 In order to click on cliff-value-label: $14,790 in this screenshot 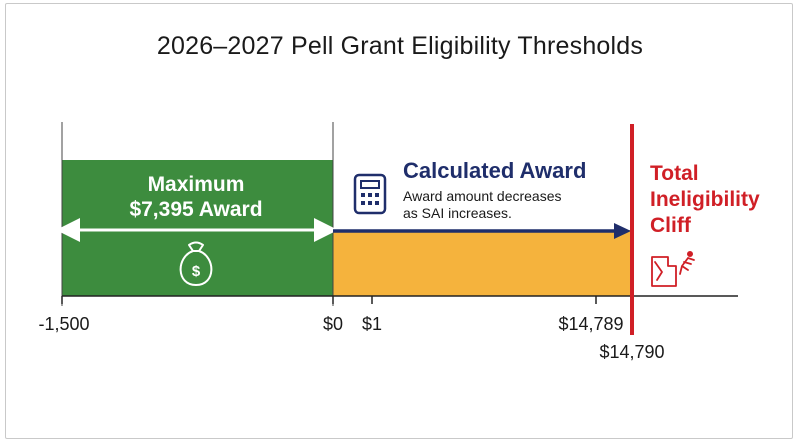, I will do `click(631, 352)`.